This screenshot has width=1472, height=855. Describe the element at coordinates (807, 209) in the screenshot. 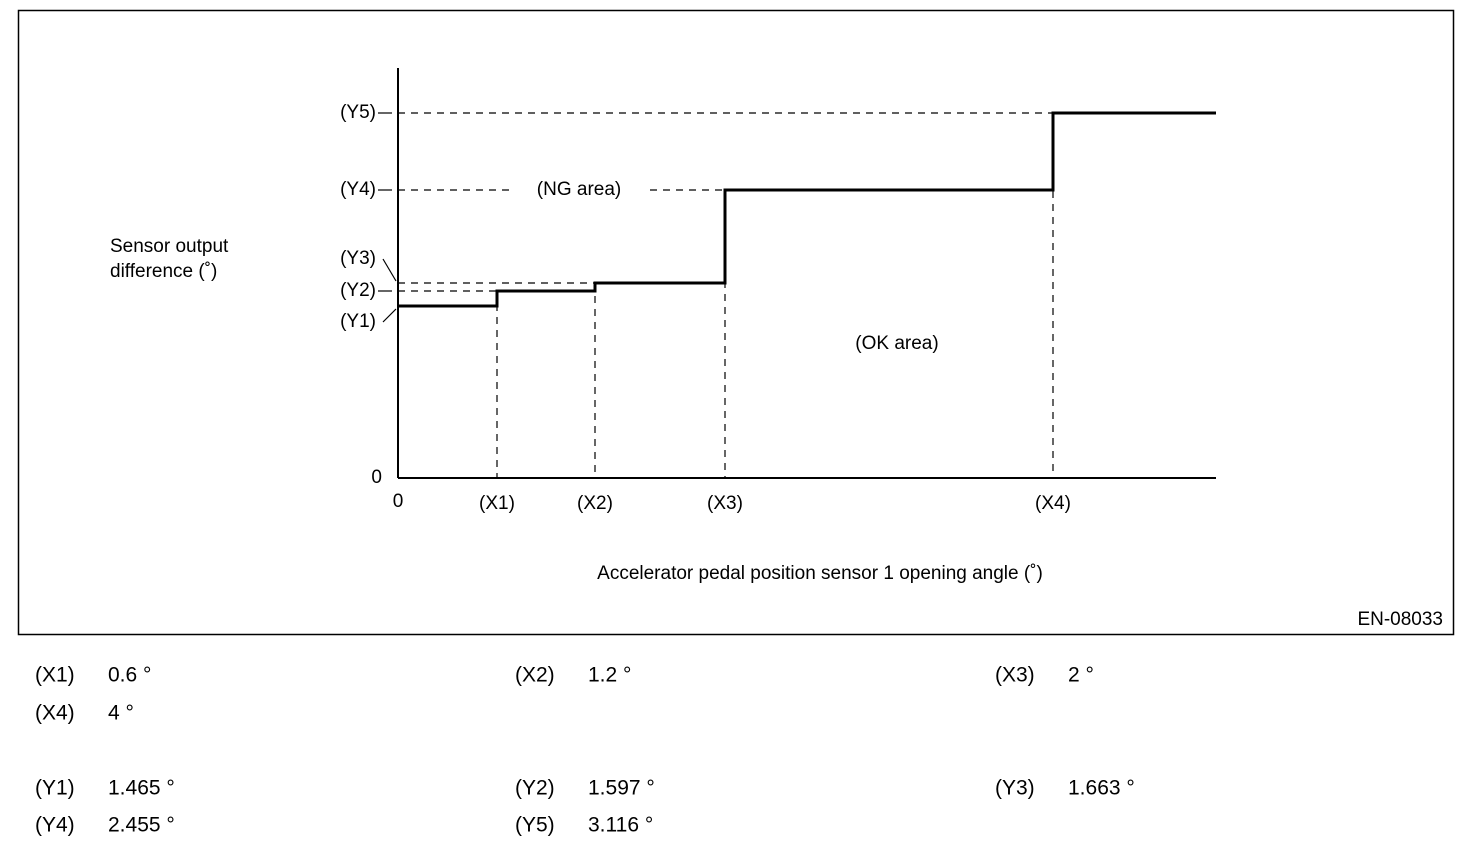

I see `threshold-line` at that location.